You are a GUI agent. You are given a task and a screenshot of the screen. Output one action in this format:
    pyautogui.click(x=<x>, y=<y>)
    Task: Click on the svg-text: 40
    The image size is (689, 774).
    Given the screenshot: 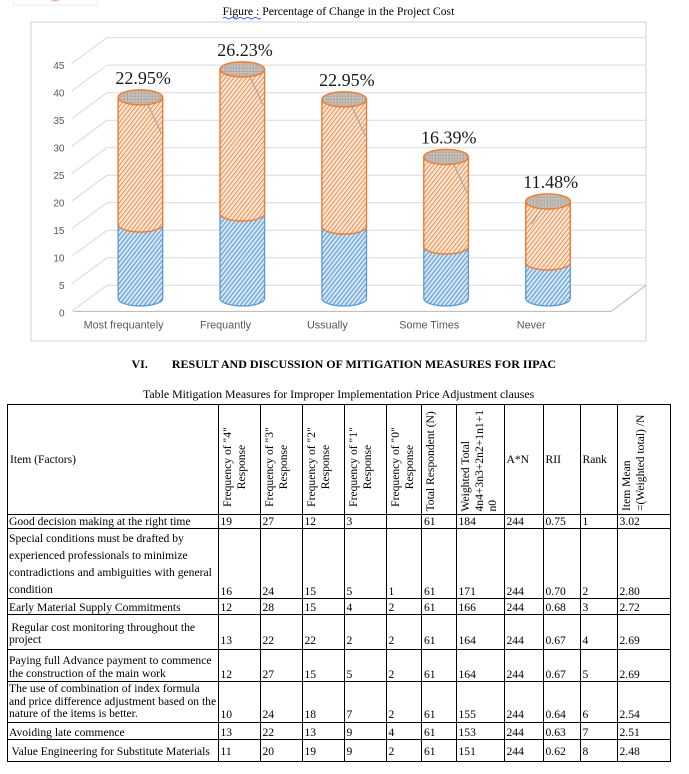 What is the action you would take?
    pyautogui.click(x=59, y=93)
    